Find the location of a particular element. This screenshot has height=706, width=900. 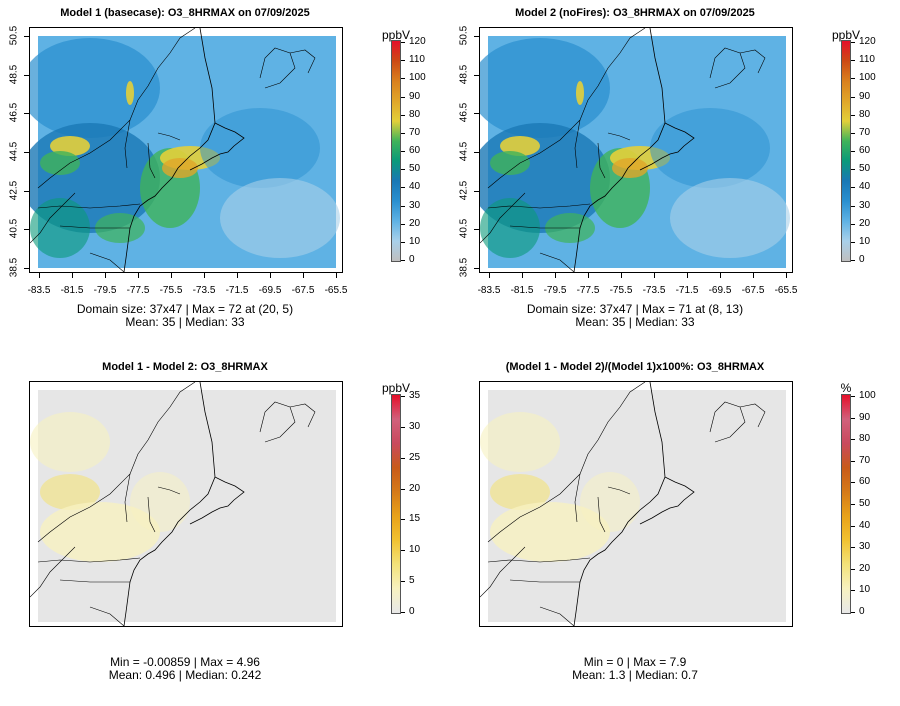

panel-1-unit: ppbV is located at coordinates (396, 35).